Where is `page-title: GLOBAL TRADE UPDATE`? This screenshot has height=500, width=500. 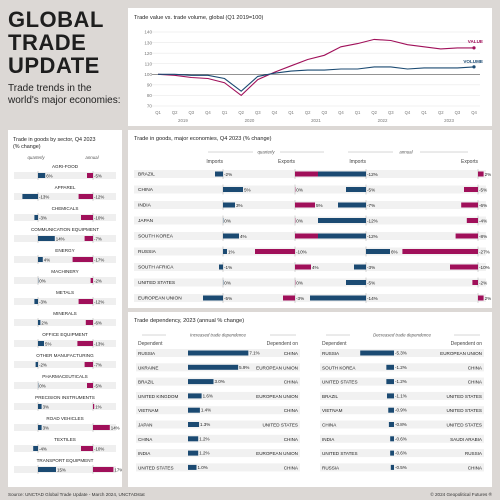
page-title: GLOBAL TRADE UPDATE is located at coordinates (65, 42).